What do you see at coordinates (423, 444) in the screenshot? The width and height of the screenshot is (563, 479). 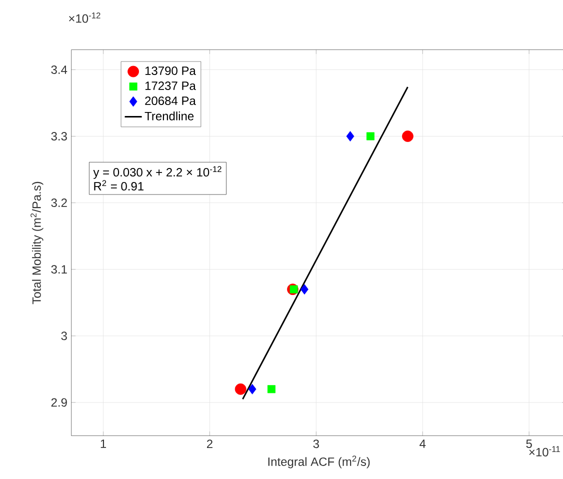 I see `x-tick-label: 4` at bounding box center [423, 444].